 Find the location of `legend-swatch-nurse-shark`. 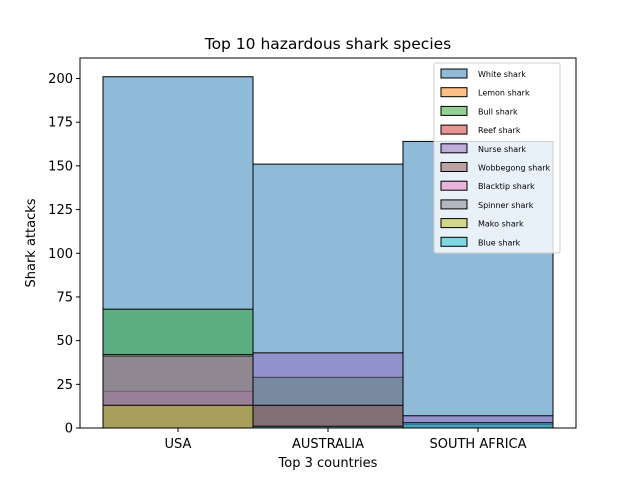

legend-swatch-nurse-shark is located at coordinates (454, 148).